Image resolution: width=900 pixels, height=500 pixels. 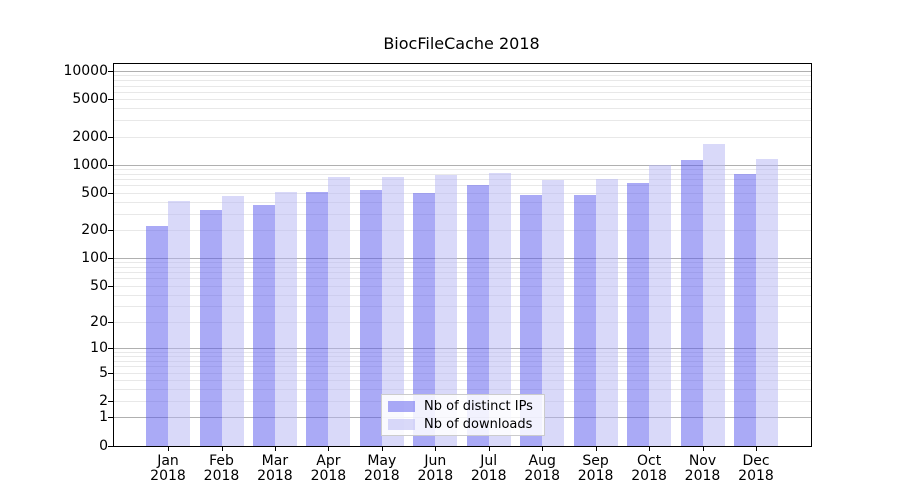 What do you see at coordinates (478, 424) in the screenshot?
I see `legend-label: Nb of downloads` at bounding box center [478, 424].